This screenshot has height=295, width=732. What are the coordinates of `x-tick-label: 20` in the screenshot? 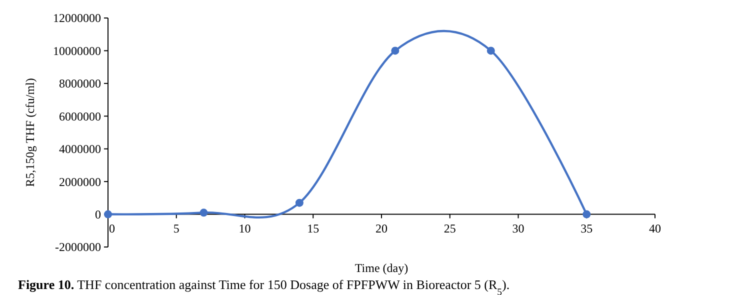 It's located at (382, 228).